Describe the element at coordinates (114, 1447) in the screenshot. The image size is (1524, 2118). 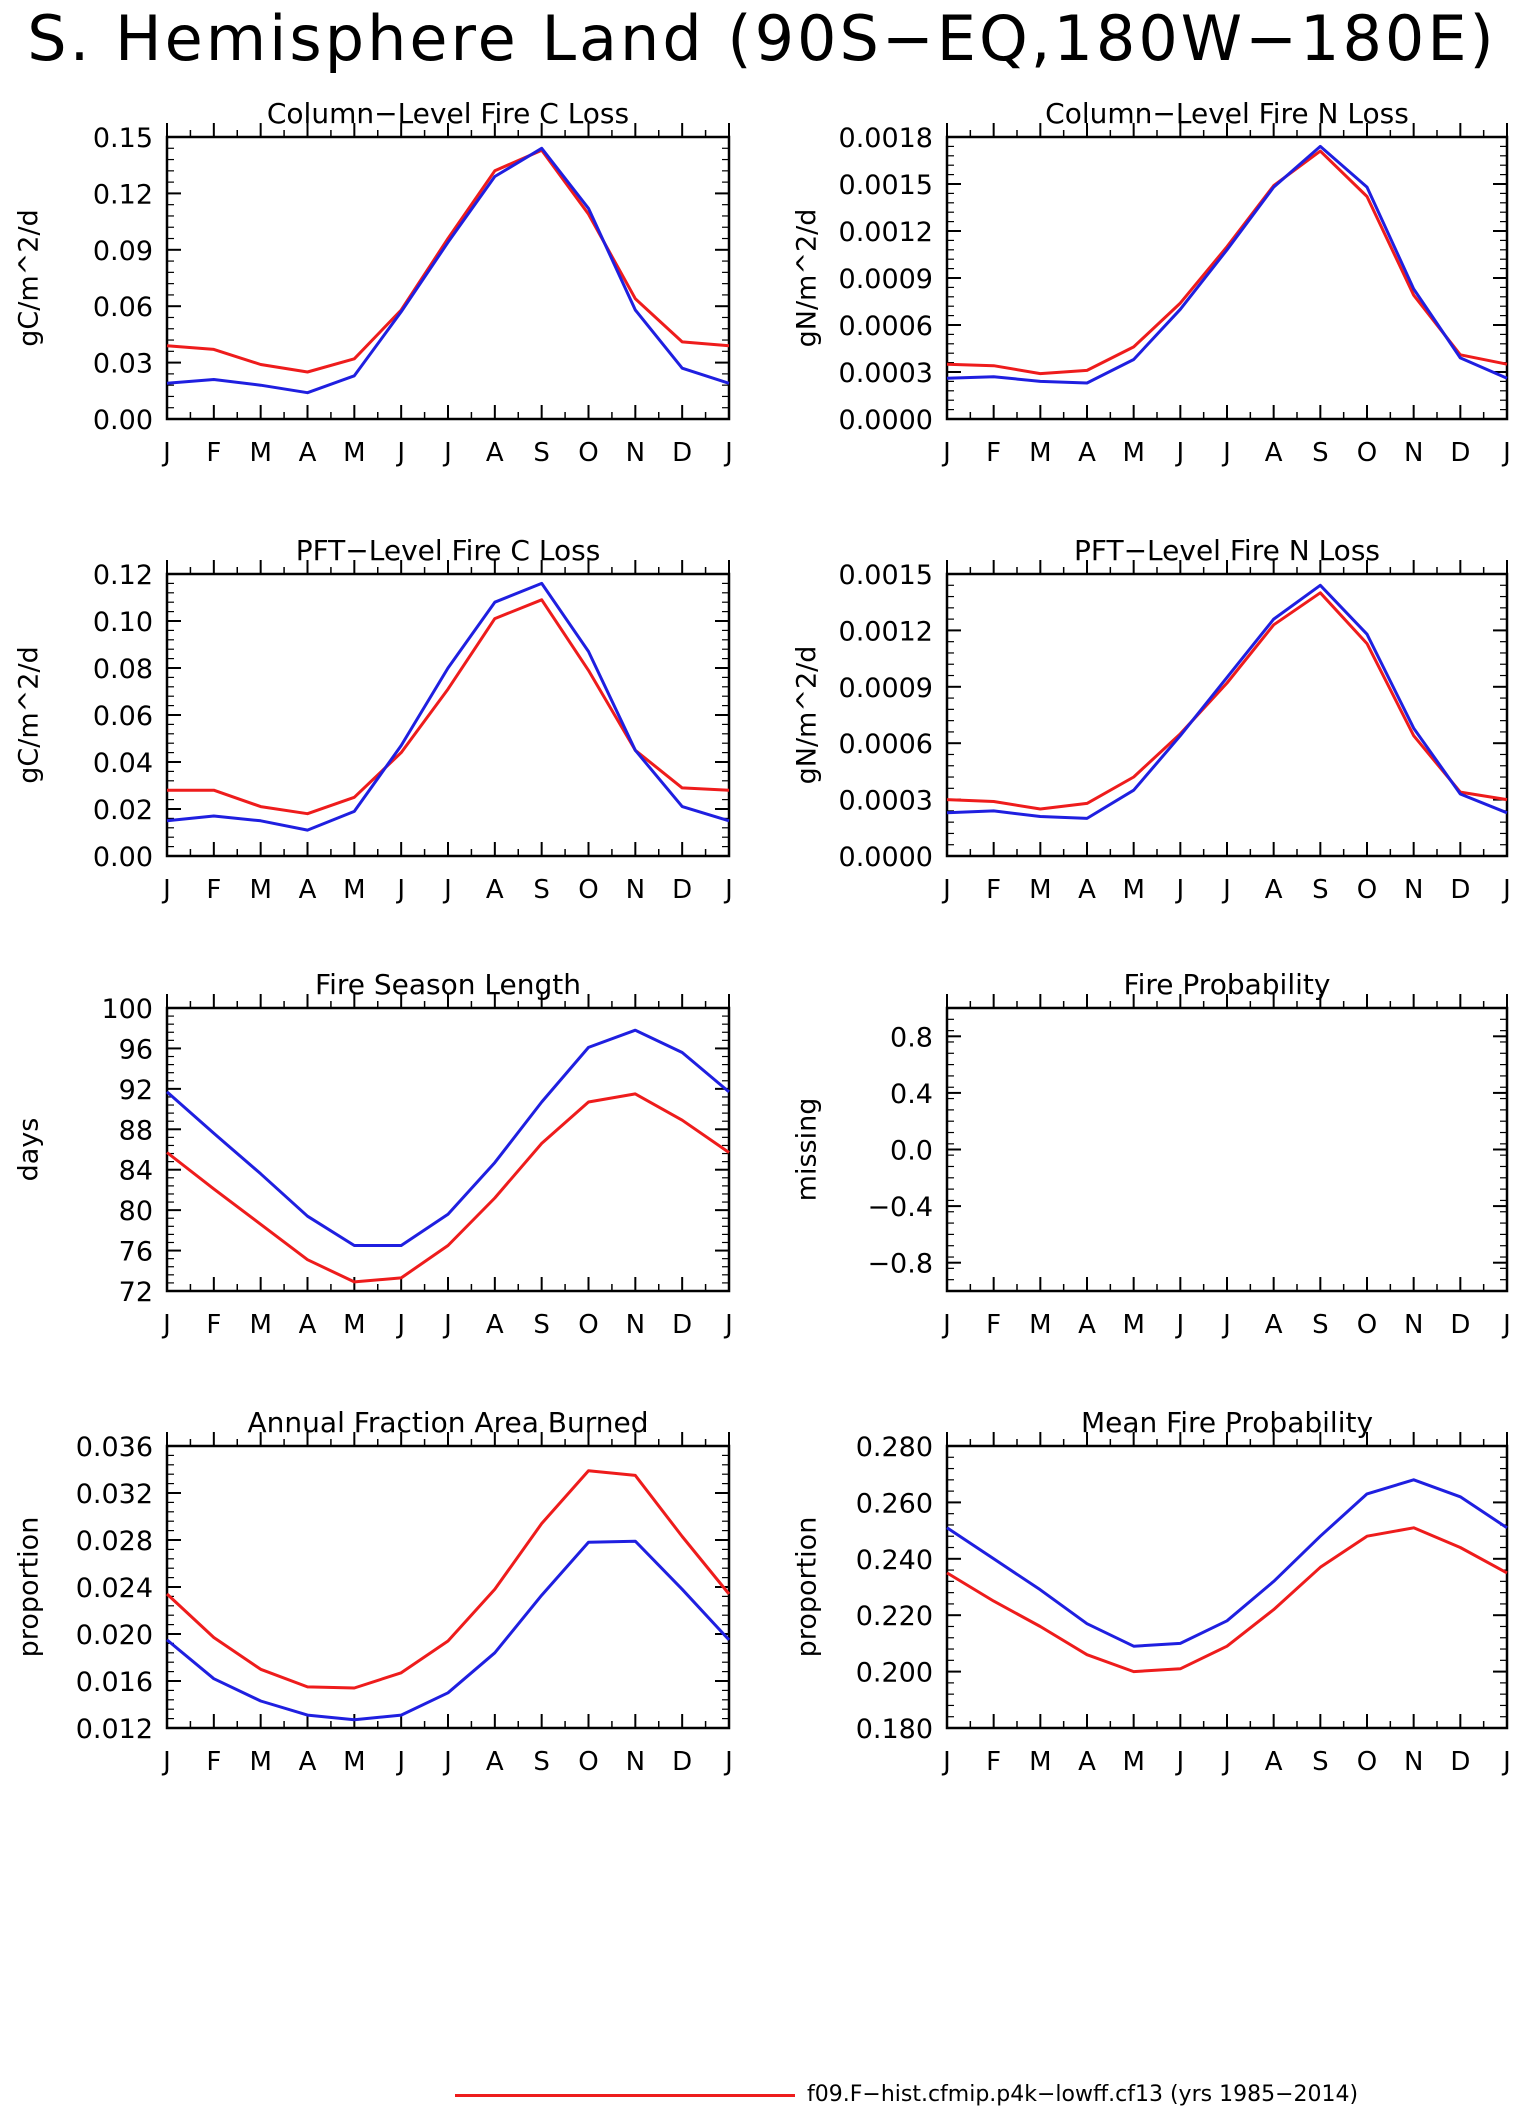
I see `y-tick-label: 0.036` at that location.